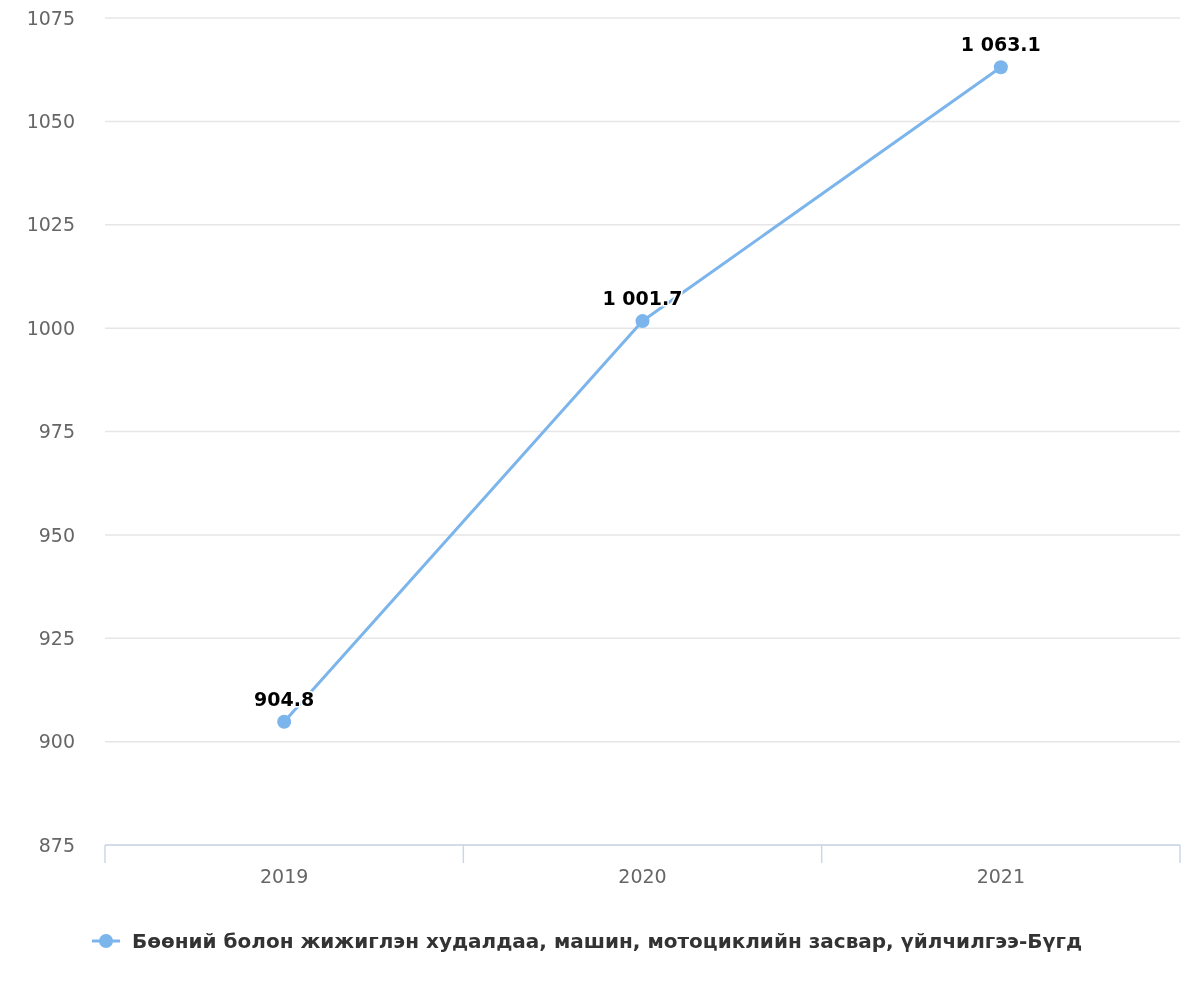 This screenshot has width=1200, height=1000. What do you see at coordinates (56, 431) in the screenshot?
I see `y-tick-label: 975` at bounding box center [56, 431].